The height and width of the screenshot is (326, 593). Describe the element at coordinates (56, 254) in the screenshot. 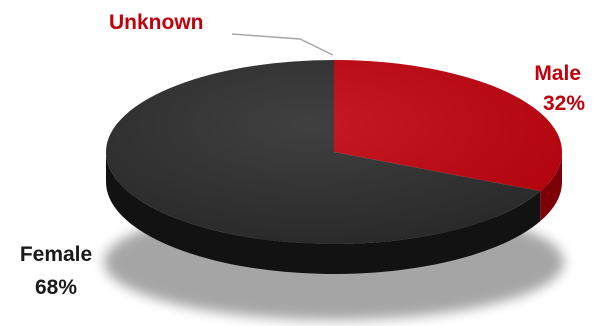

I see `female-label: Female` at that location.